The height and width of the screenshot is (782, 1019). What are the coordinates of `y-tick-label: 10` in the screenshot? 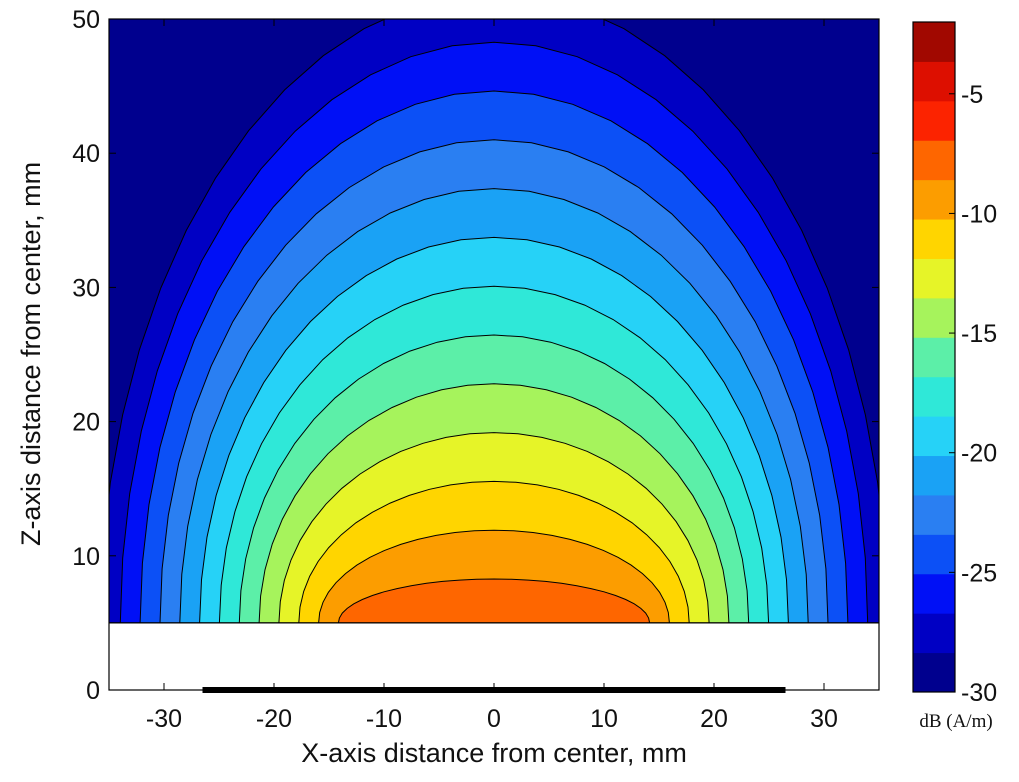 It's located at (86, 557).